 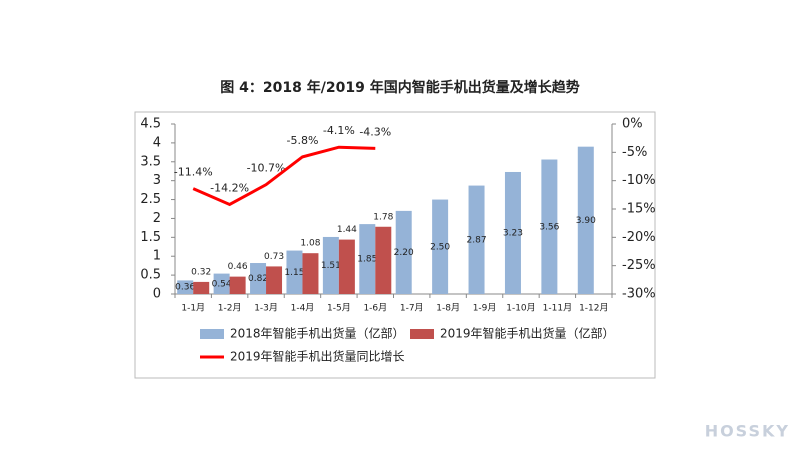 What do you see at coordinates (266, 168) in the screenshot?
I see `value-label: -10.7%` at bounding box center [266, 168].